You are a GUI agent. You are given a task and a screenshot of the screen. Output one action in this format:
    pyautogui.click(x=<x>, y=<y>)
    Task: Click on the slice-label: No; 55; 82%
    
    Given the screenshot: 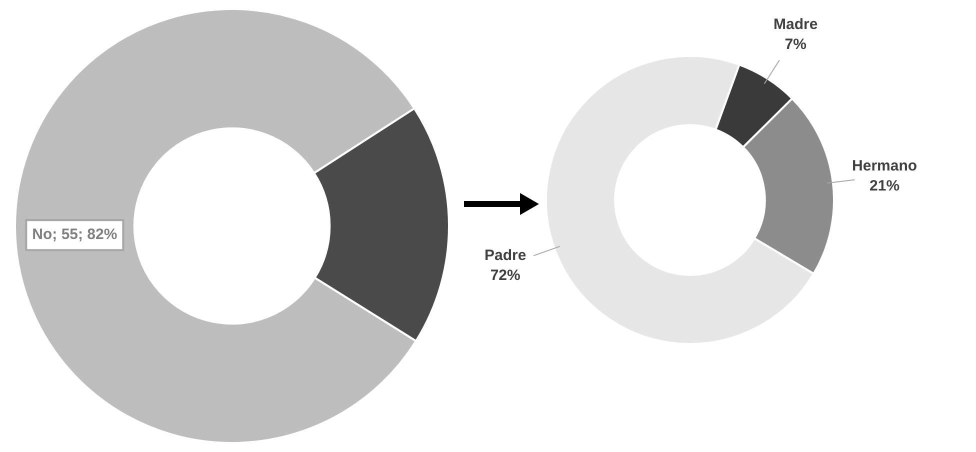 What is the action you would take?
    pyautogui.click(x=75, y=235)
    